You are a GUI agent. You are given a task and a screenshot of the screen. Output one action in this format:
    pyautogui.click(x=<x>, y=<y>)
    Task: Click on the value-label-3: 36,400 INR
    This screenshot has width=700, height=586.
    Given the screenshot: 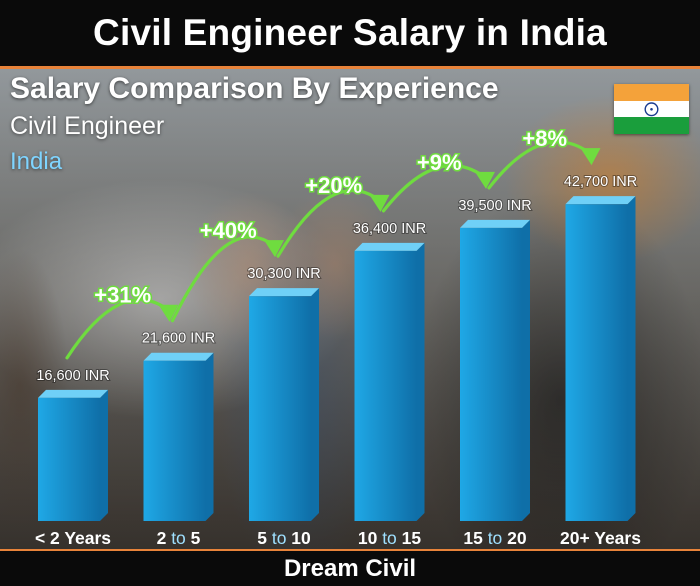 What is the action you would take?
    pyautogui.click(x=389, y=229)
    